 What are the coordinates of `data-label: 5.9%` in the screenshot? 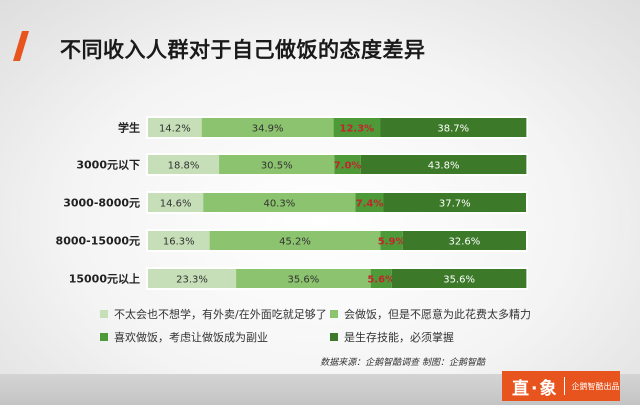 It's located at (392, 242).